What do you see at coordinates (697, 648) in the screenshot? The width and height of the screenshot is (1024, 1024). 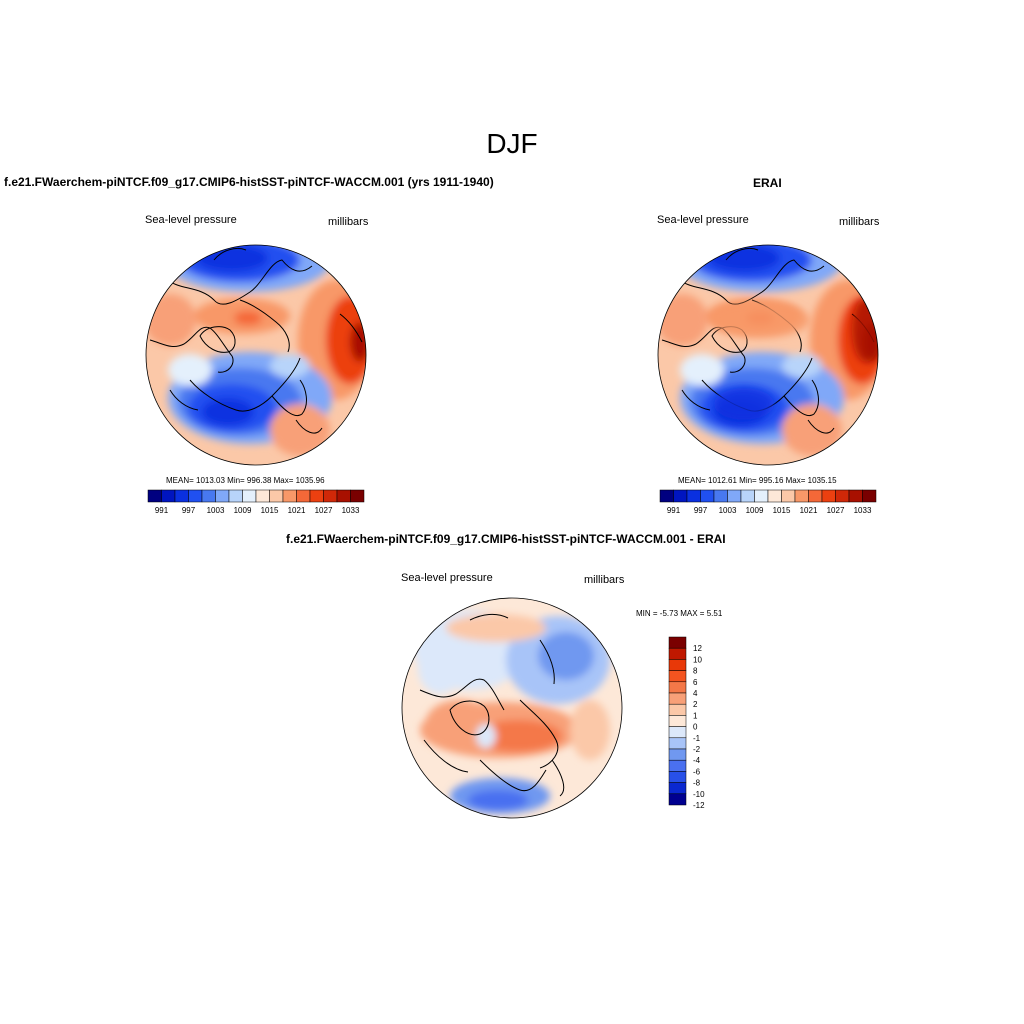 I see `colorbar-tick-label: 12` at bounding box center [697, 648].